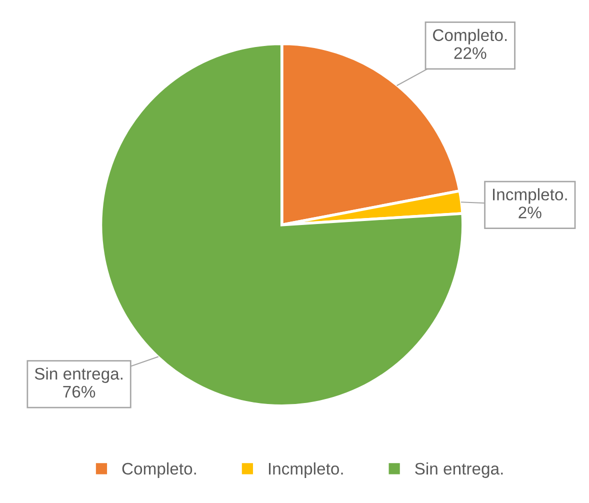 The image size is (589, 503). Describe the element at coordinates (470, 36) in the screenshot. I see `slice-label: Completo.` at that location.